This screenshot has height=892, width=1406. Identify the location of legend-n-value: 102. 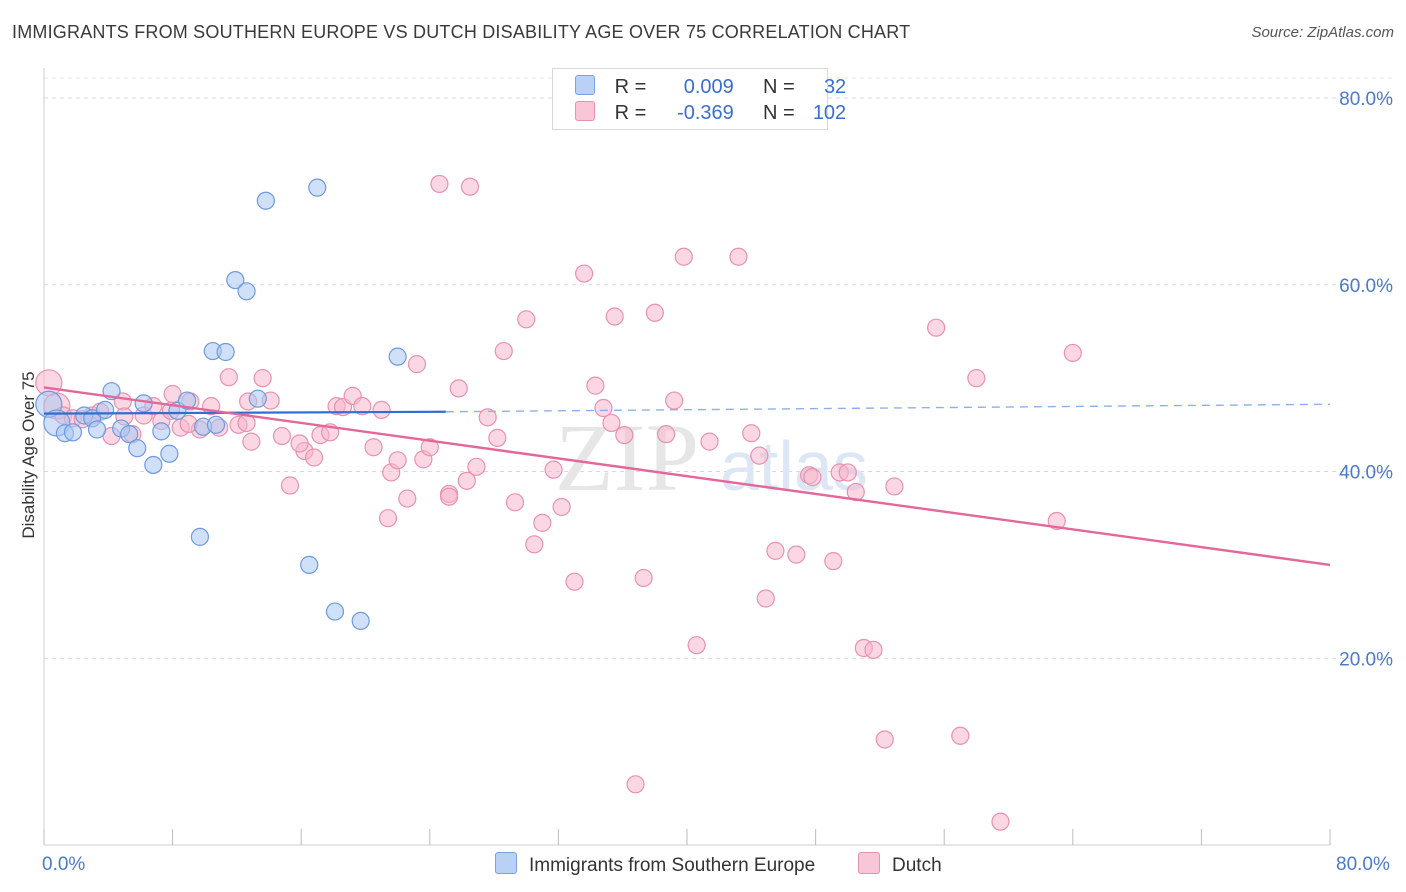
(829, 113).